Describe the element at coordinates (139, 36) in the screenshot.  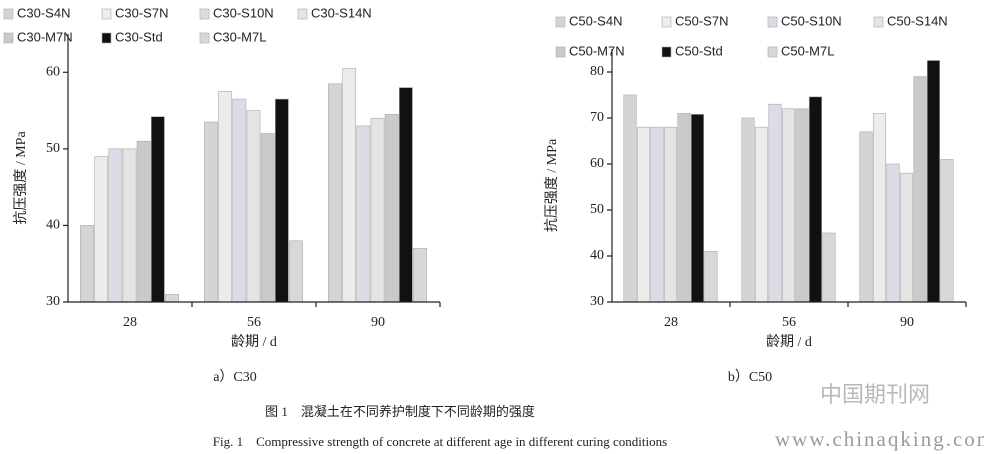
I see `legend-label: C30-Std` at that location.